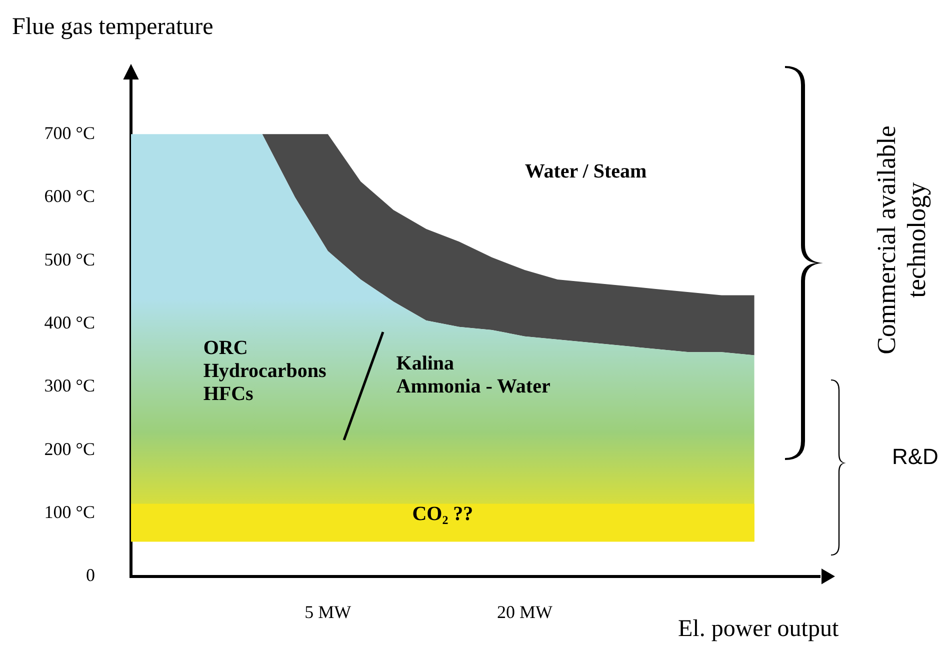 This screenshot has width=944, height=650. I want to click on y-tick-label: 600 °C, so click(69, 196).